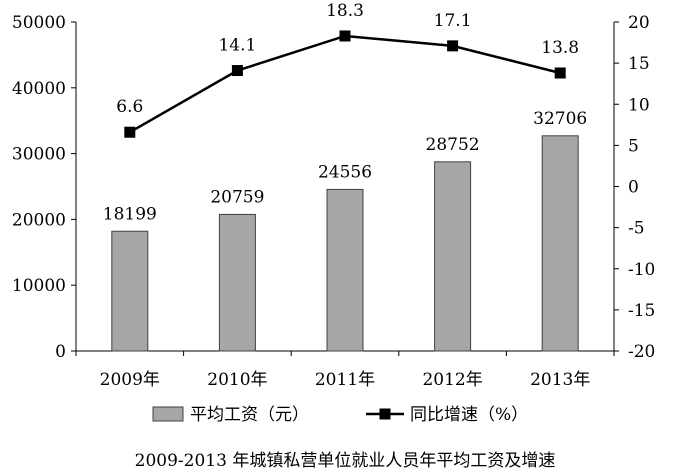 The image size is (690, 472). Describe the element at coordinates (385, 414) in the screenshot. I see `legend-swatch-marker` at that location.